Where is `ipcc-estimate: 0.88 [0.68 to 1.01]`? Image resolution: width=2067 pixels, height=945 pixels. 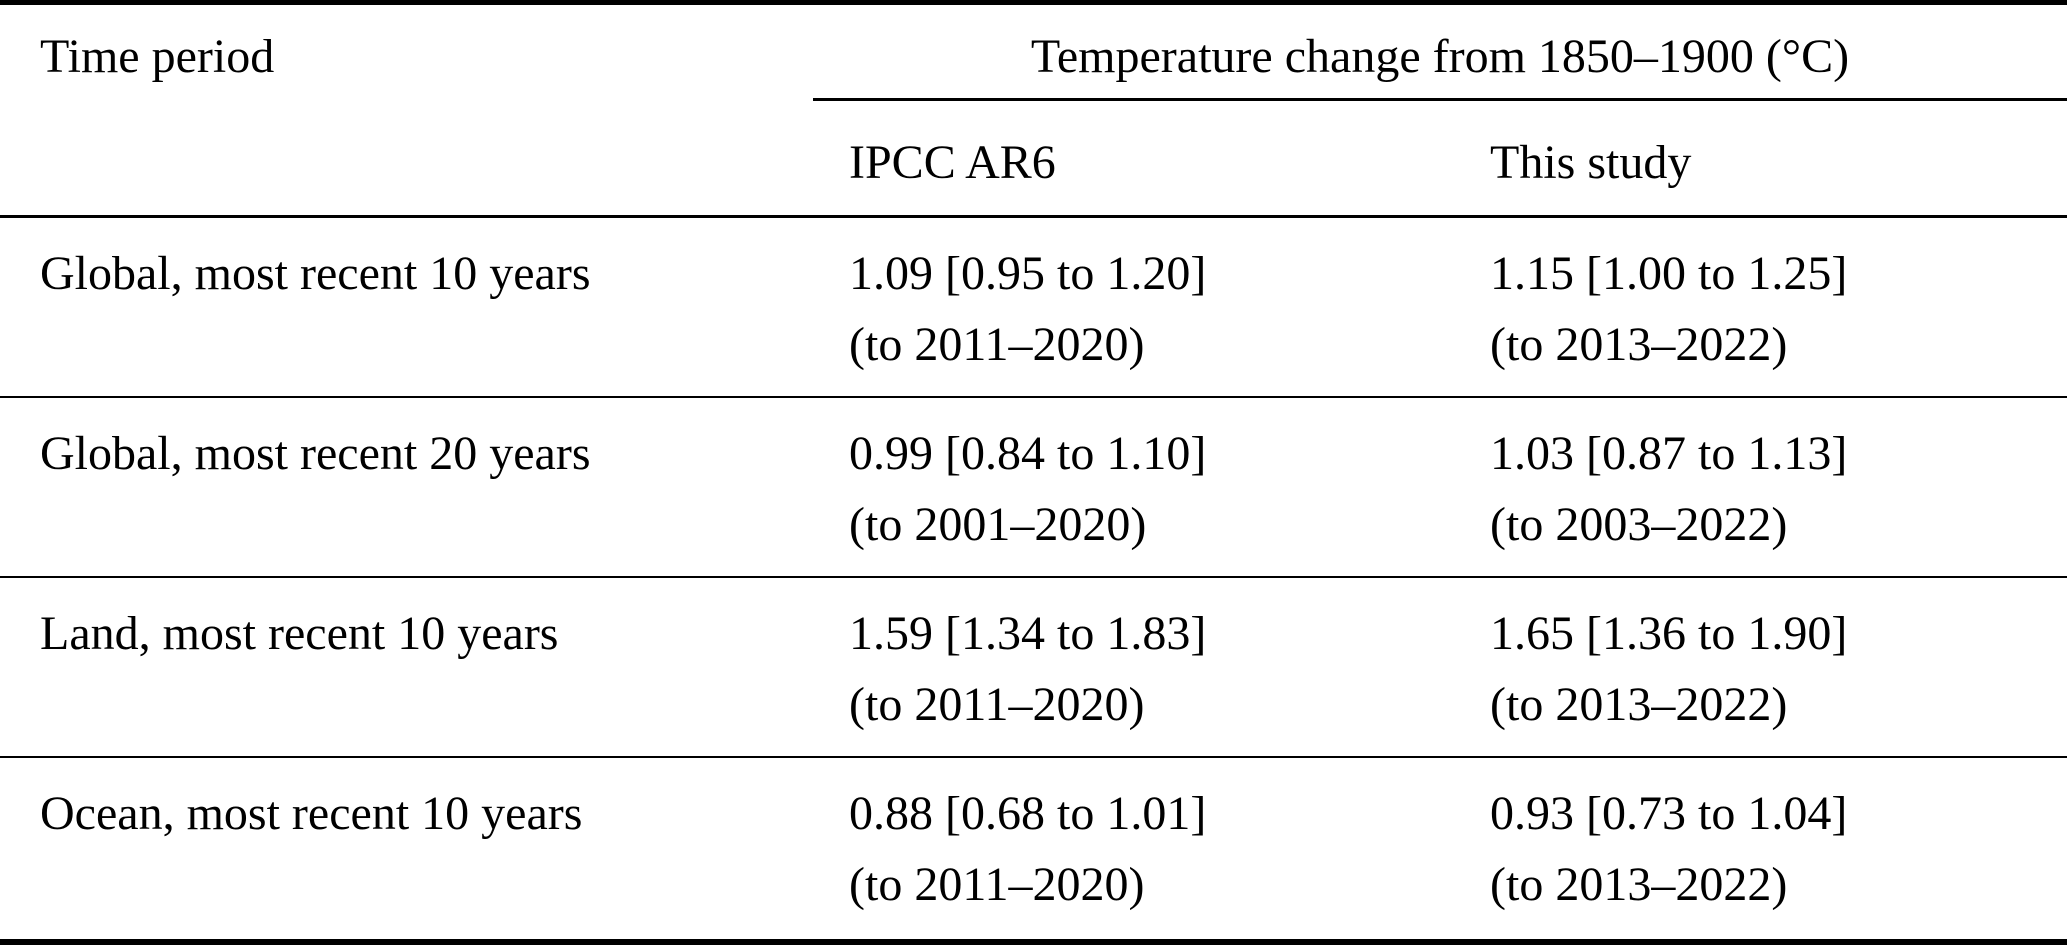
ipcc-estimate: 0.88 [0.68 to 1.01] is located at coordinates (1028, 813).